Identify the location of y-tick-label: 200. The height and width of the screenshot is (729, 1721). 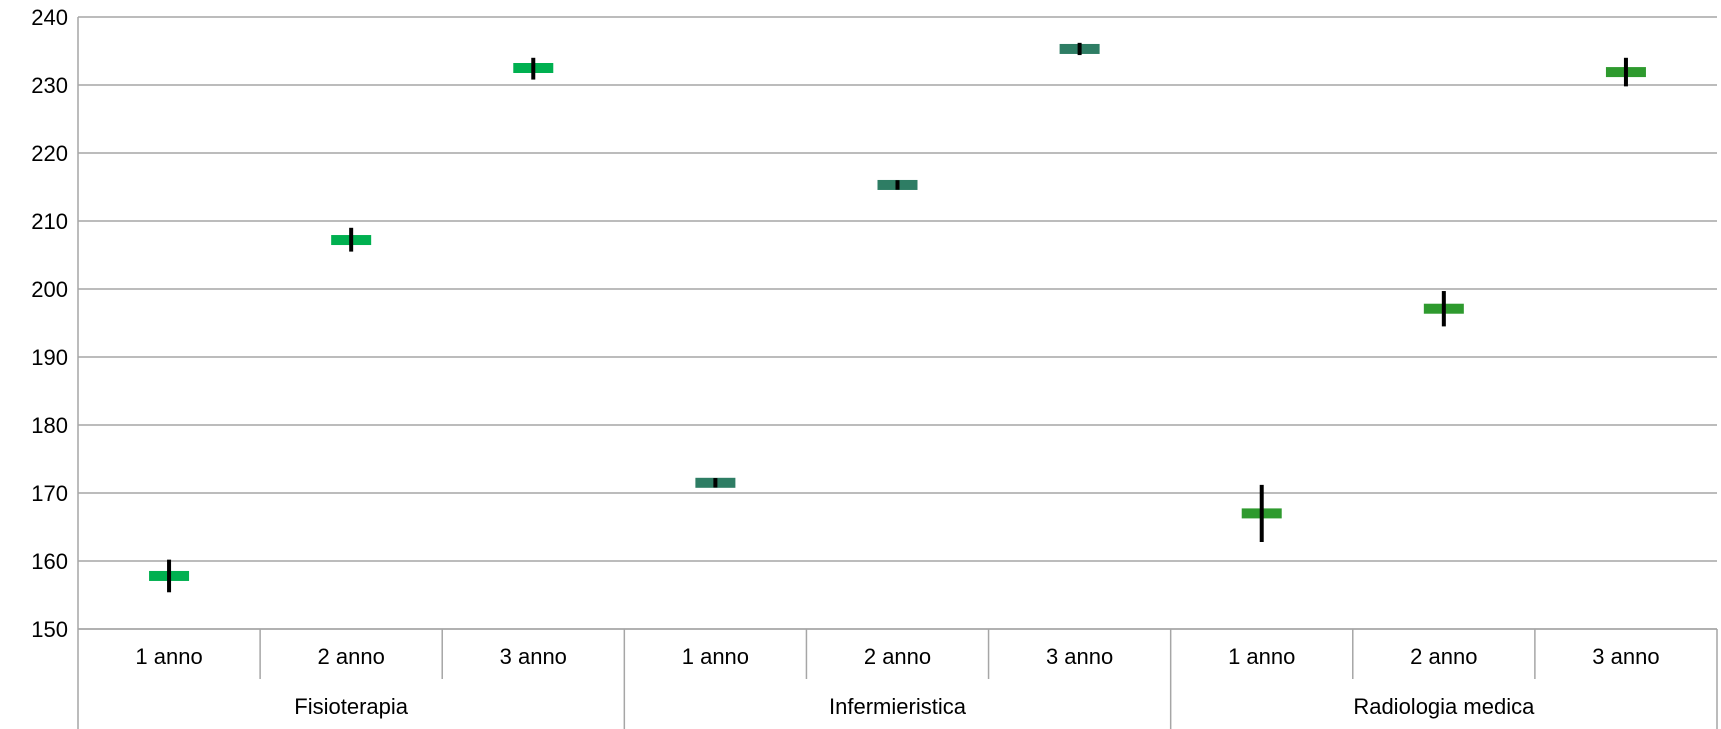
(49, 289).